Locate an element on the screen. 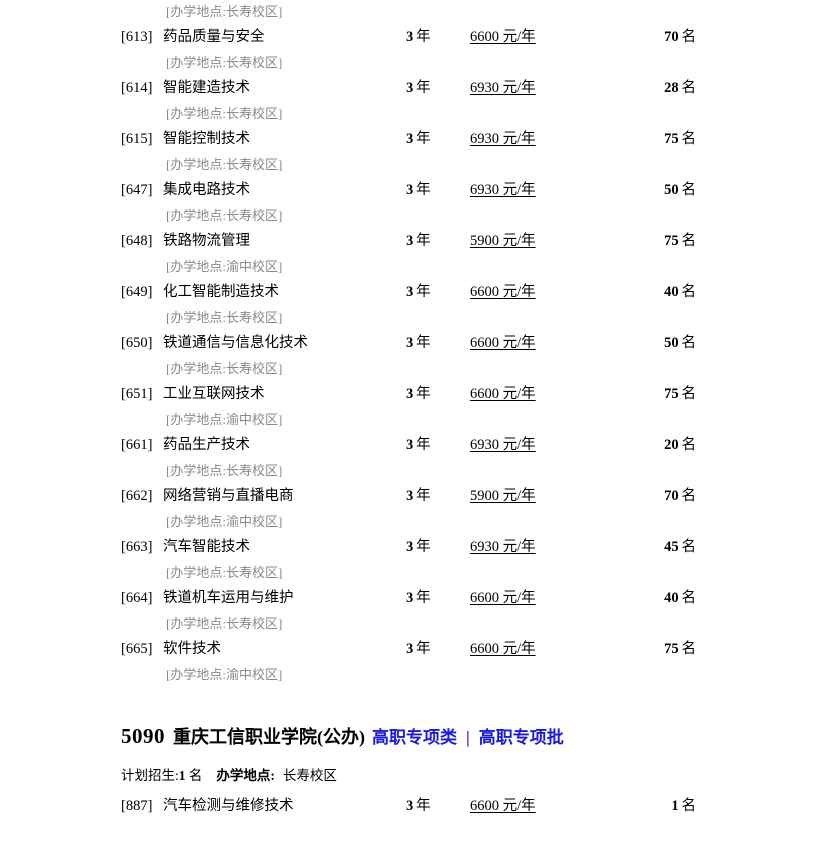 This screenshot has width=820, height=855. school-batch-link: 高职专项批 is located at coordinates (521, 737).